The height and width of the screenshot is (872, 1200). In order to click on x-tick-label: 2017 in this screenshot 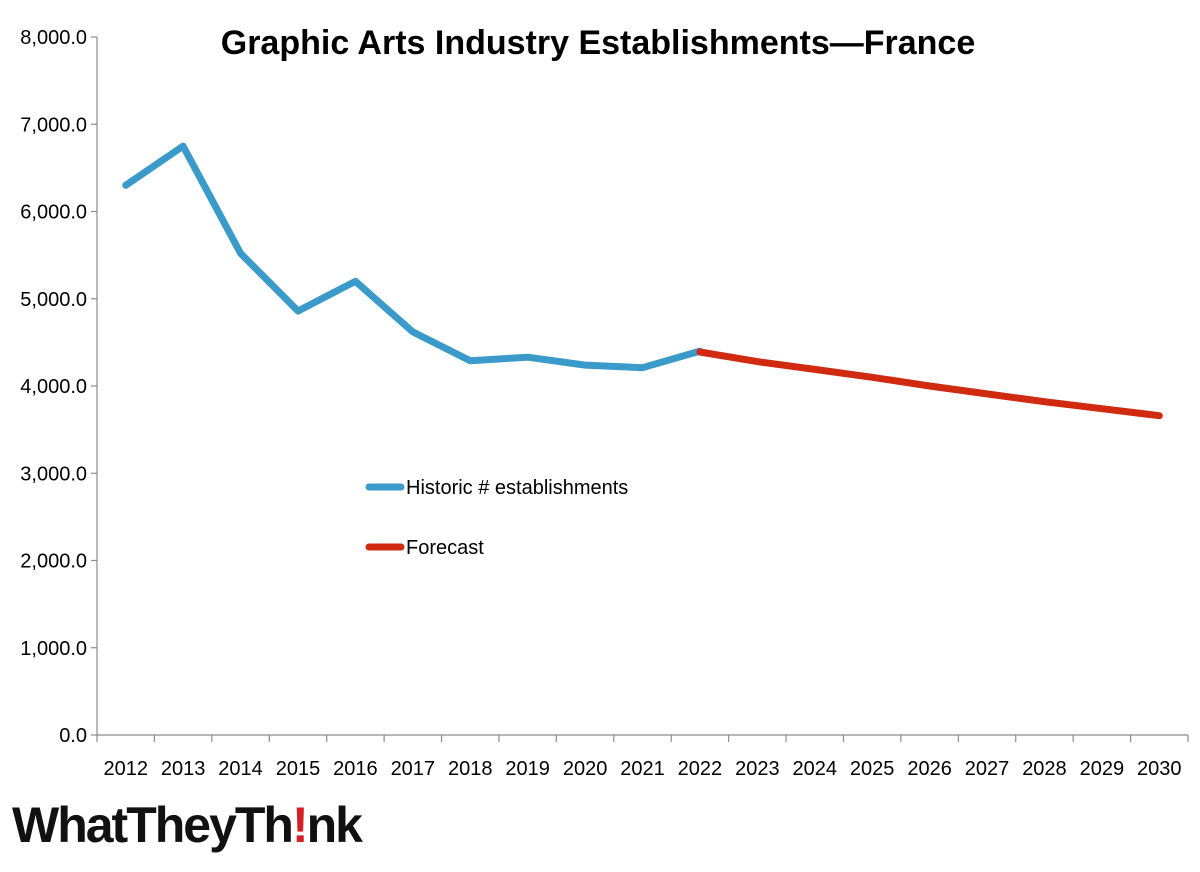, I will do `click(413, 769)`.